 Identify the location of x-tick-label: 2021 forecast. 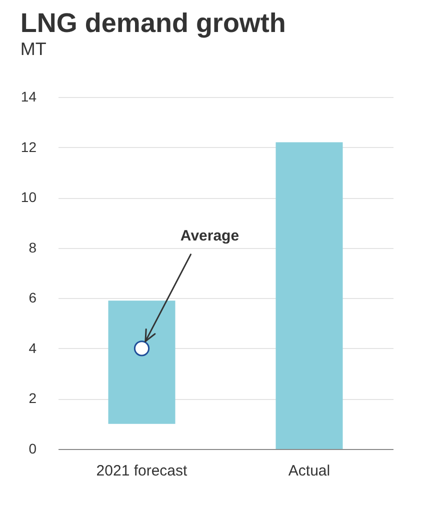
(142, 471).